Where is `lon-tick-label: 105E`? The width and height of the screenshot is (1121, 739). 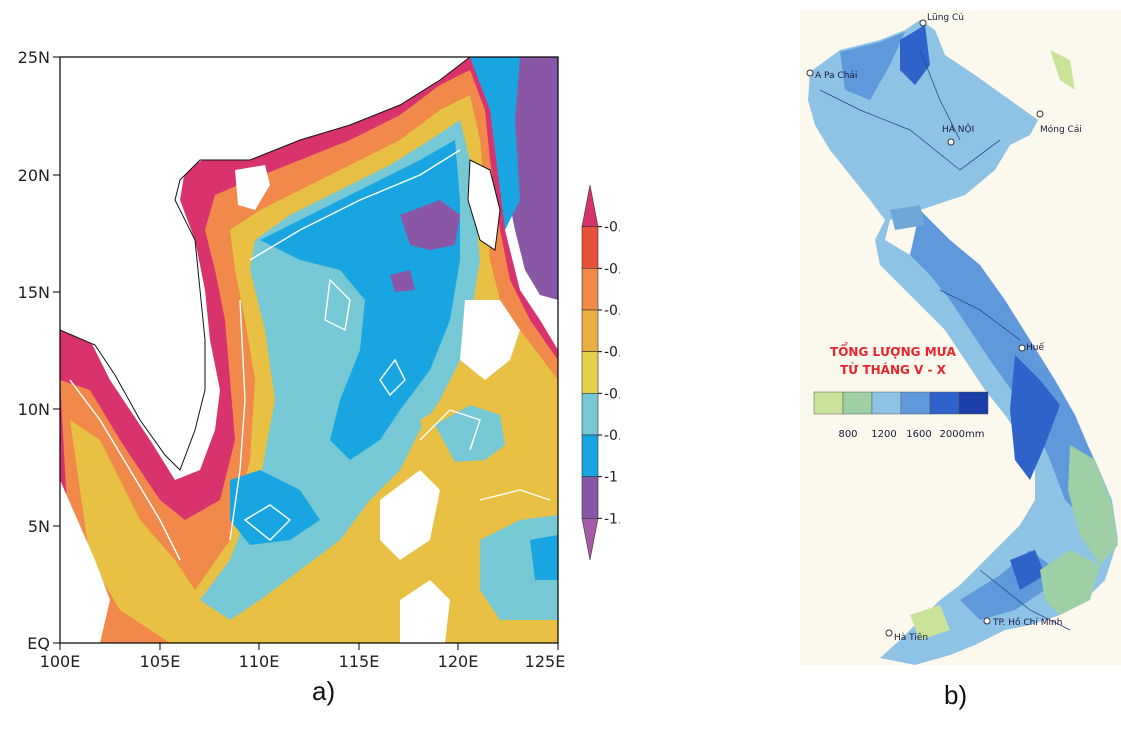
lon-tick-label: 105E is located at coordinates (160, 661).